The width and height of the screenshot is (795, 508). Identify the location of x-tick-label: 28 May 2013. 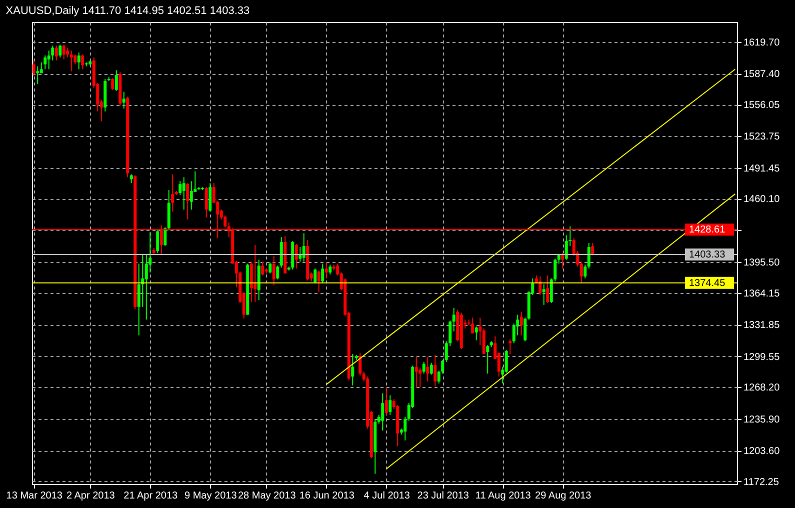
(267, 496).